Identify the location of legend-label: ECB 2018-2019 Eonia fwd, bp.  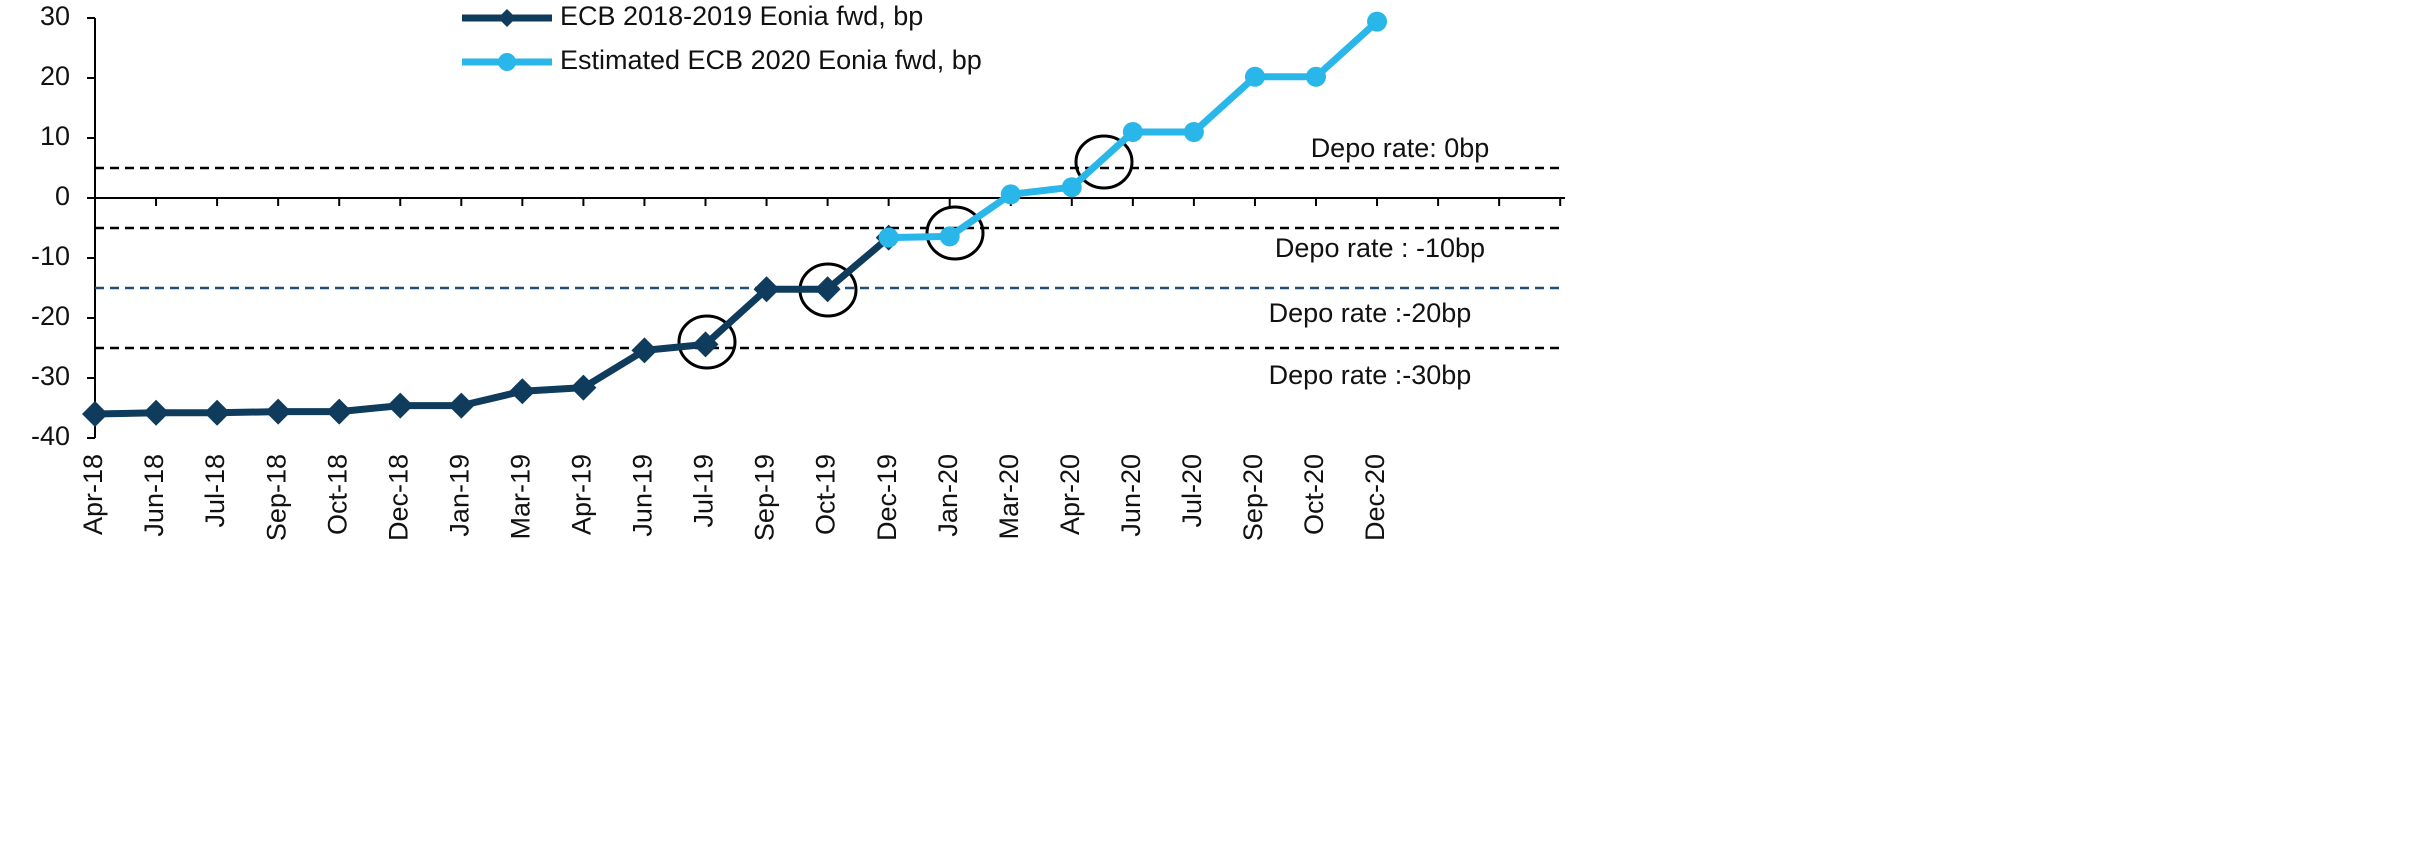
(741, 16).